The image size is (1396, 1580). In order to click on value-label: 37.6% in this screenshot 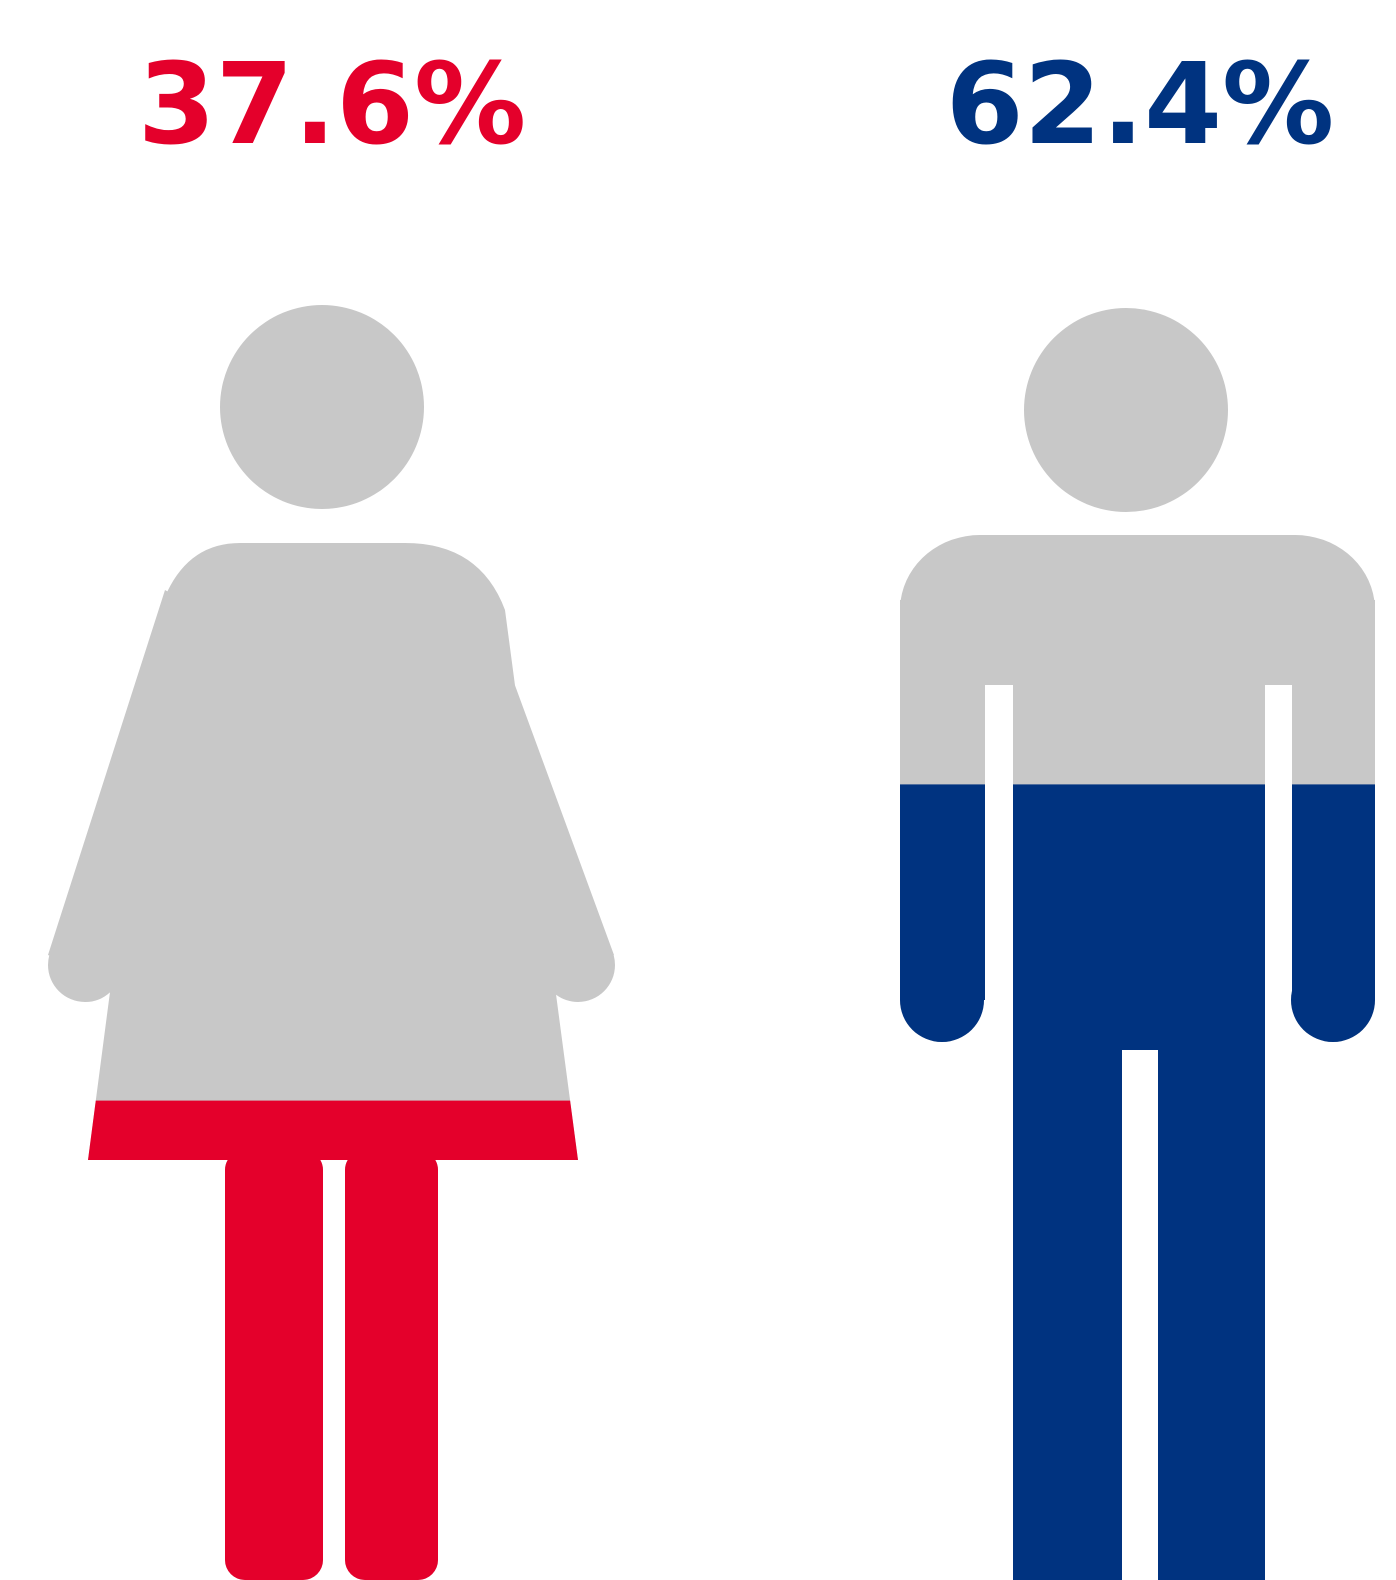, I will do `click(332, 105)`.